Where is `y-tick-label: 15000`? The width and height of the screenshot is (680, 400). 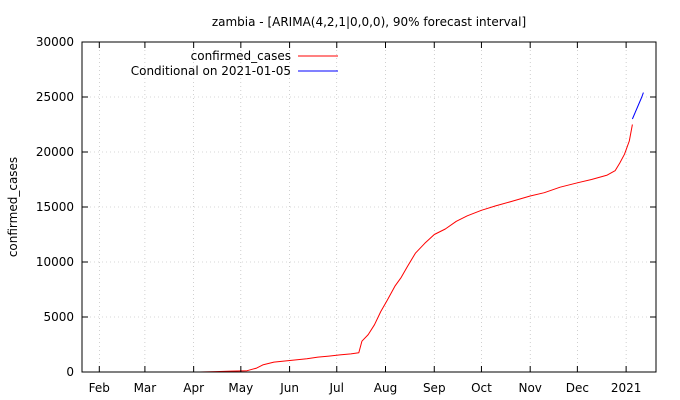
y-tick-label: 15000 is located at coordinates (55, 207).